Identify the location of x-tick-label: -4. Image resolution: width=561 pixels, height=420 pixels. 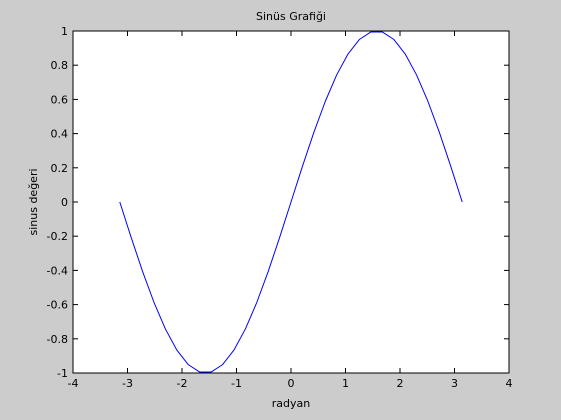
(73, 383).